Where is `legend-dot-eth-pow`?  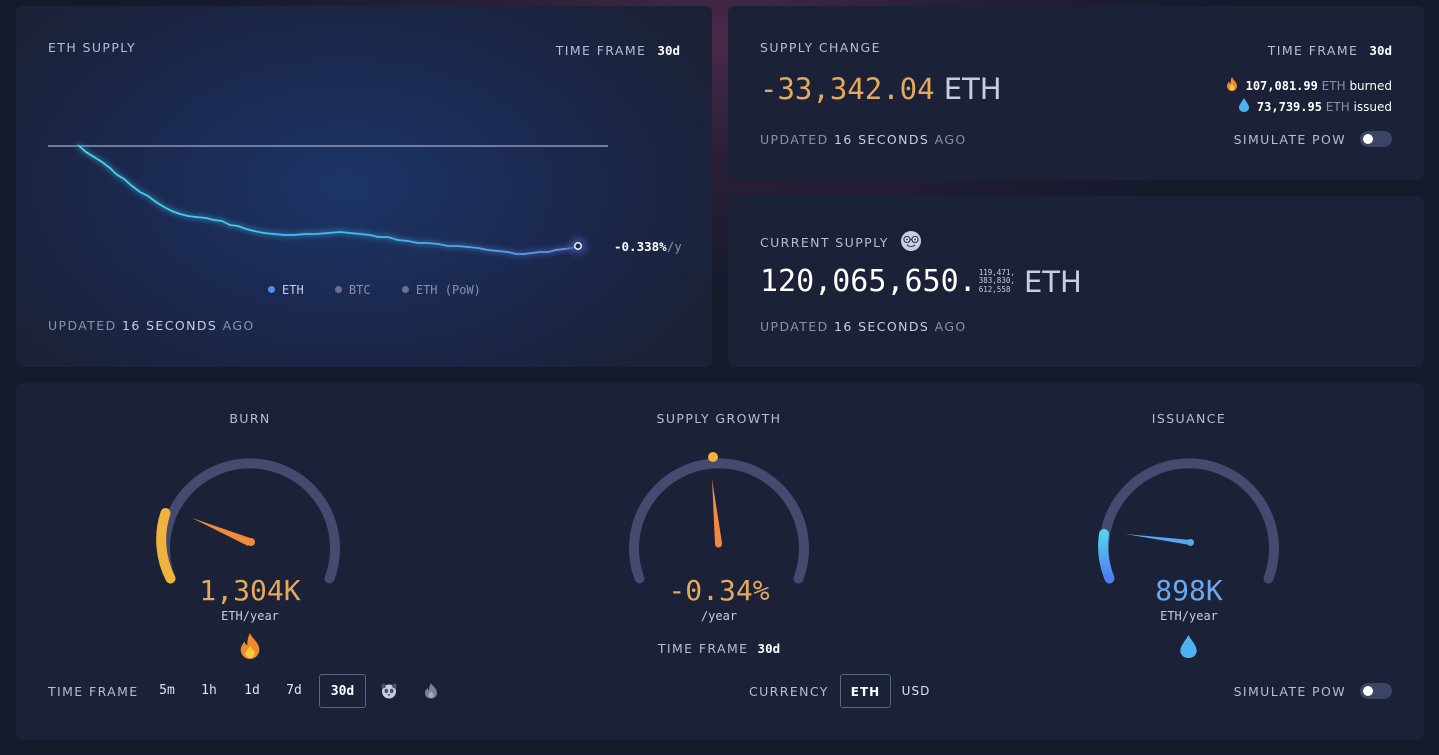
legend-dot-eth-pow is located at coordinates (405, 289).